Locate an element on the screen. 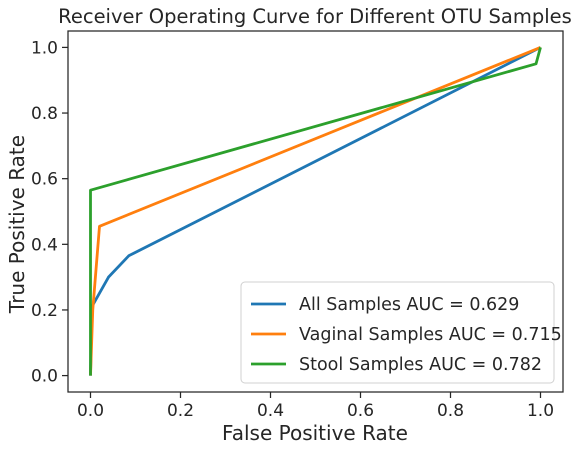 The image size is (571, 452). y-tick-label: 0.4 is located at coordinates (44, 245).